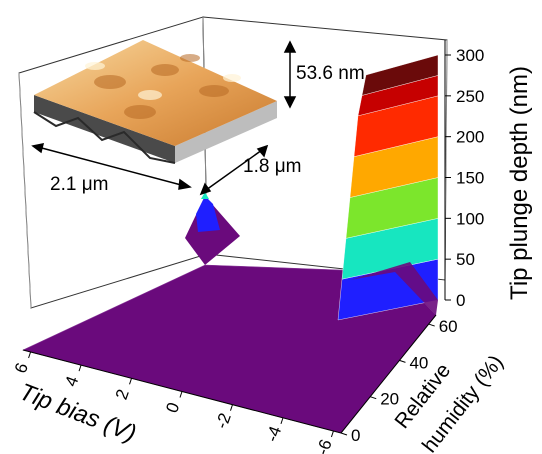  Describe the element at coordinates (272, 166) in the screenshot. I see `inset-length-label: 1.8 μm` at that location.